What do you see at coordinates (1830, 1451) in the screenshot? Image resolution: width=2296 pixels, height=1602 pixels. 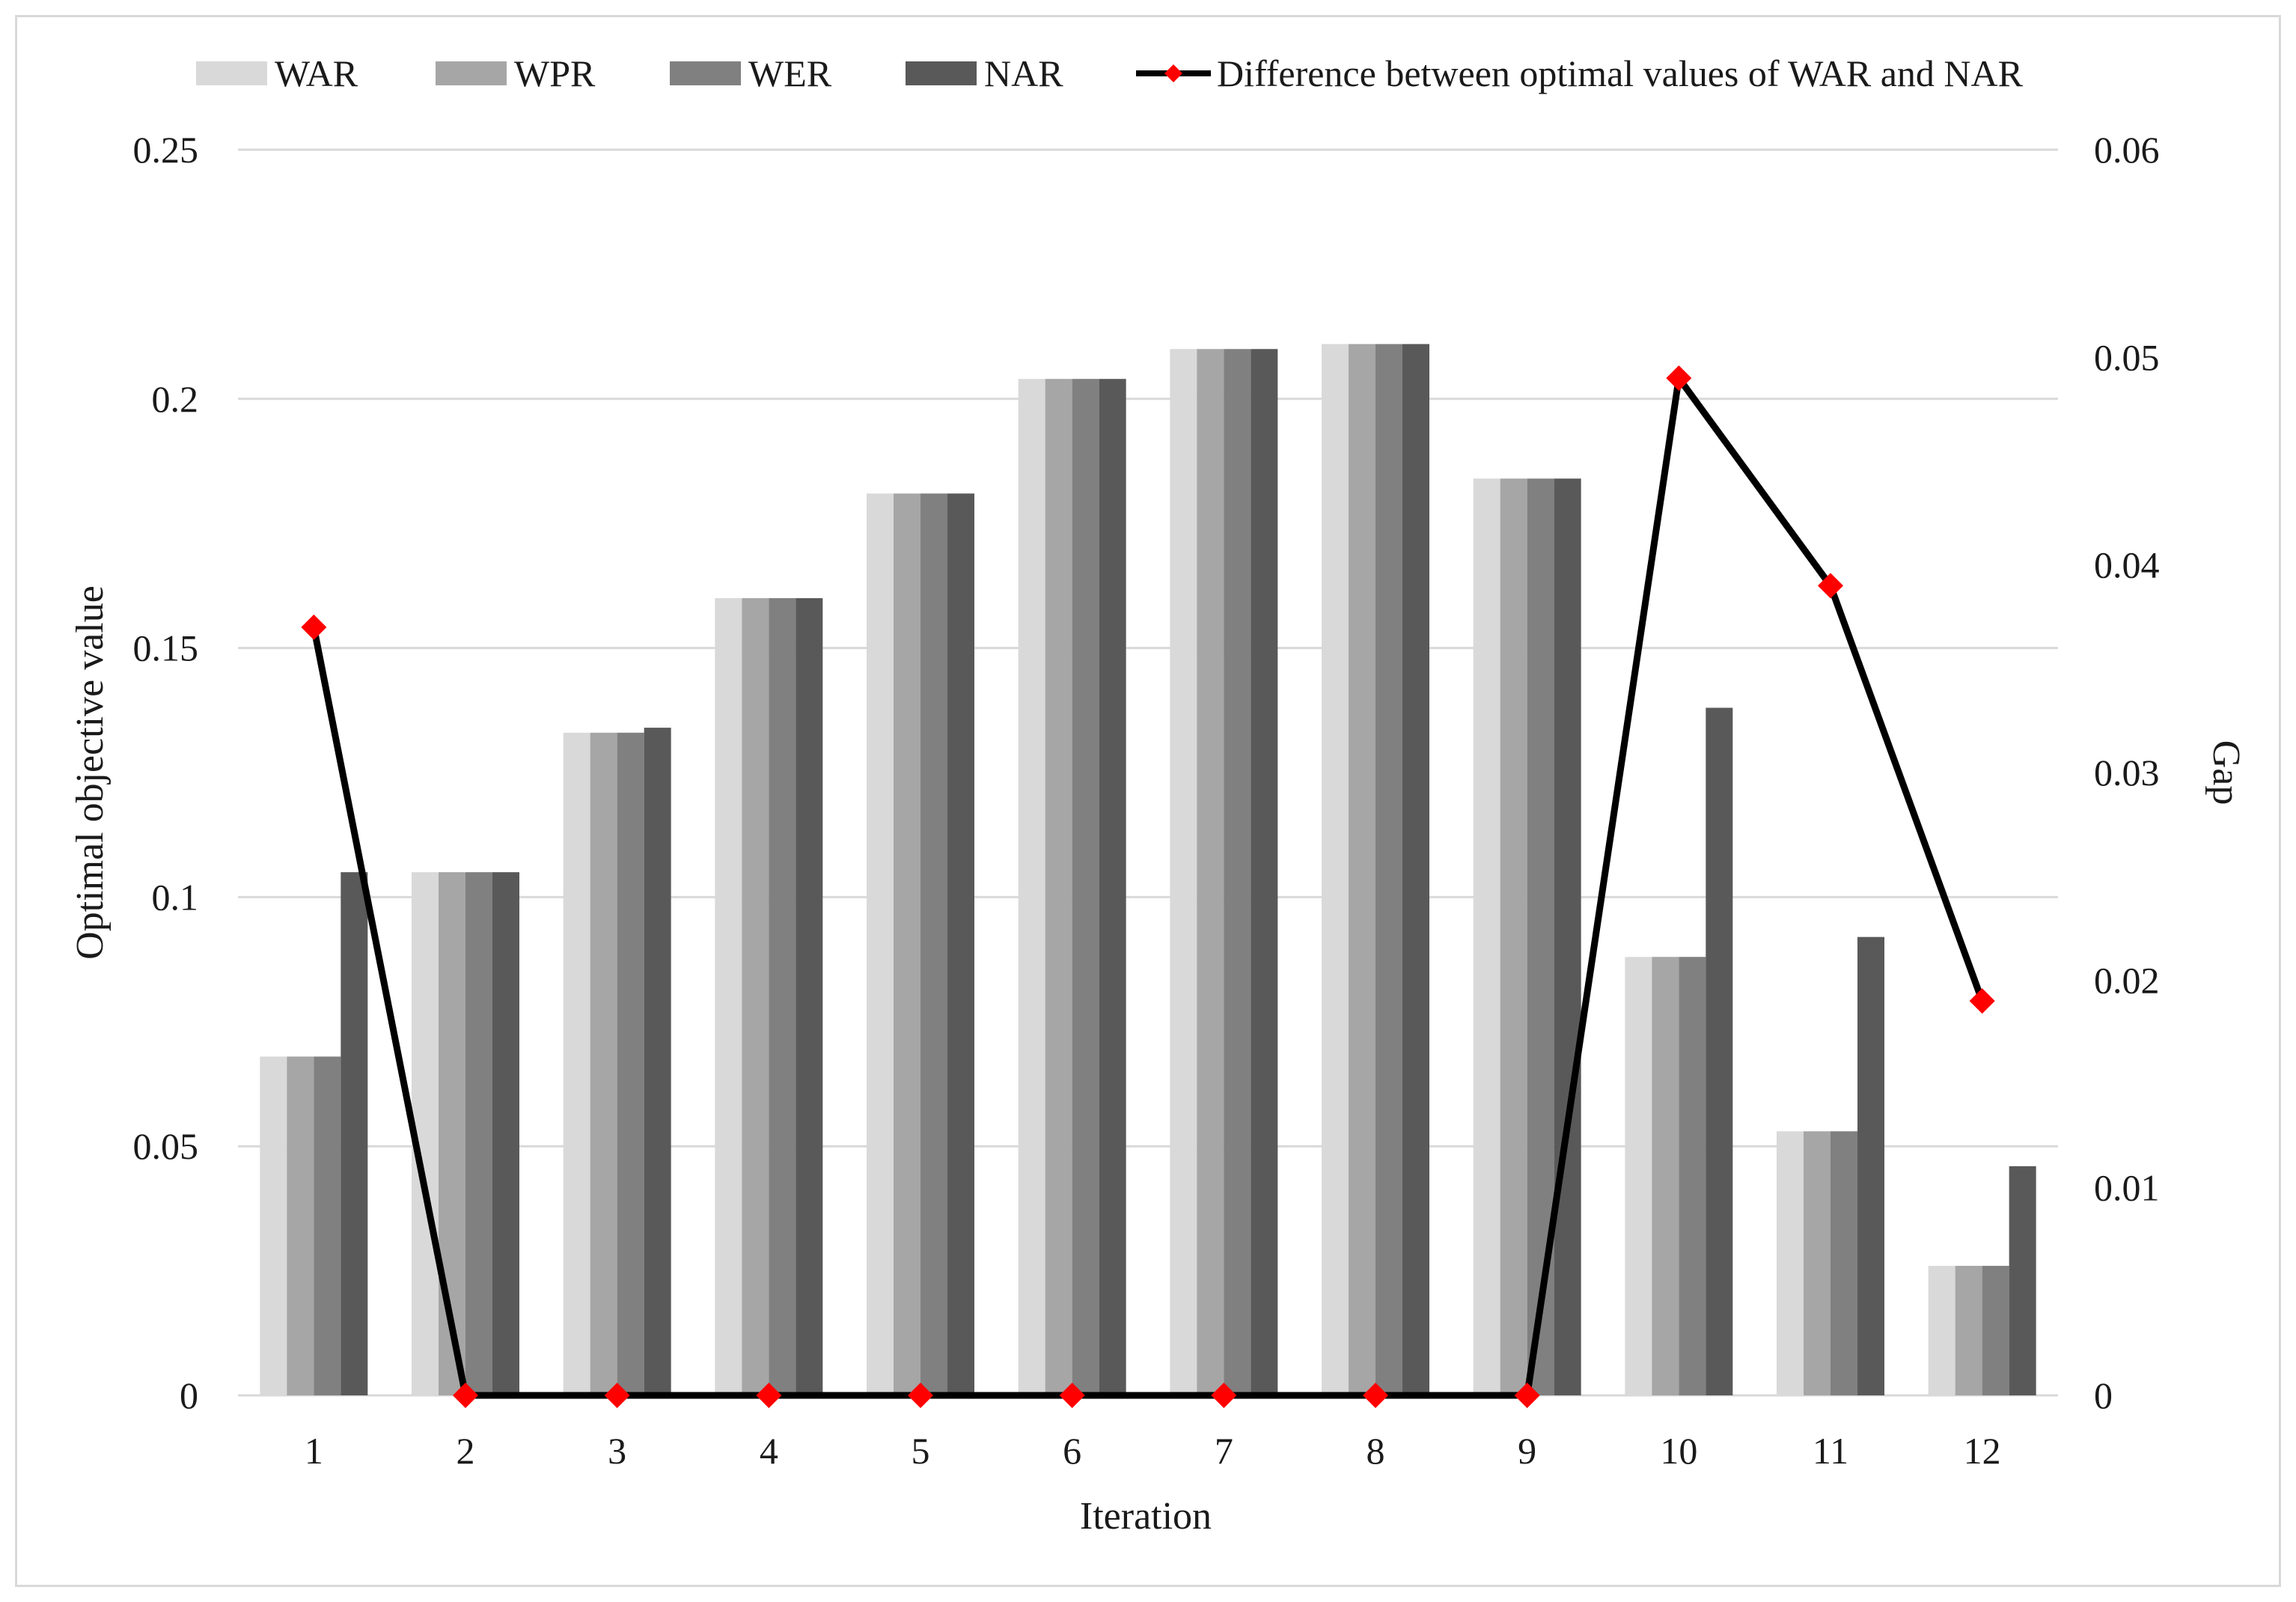 I see `x-tick-label: 11` at bounding box center [1830, 1451].